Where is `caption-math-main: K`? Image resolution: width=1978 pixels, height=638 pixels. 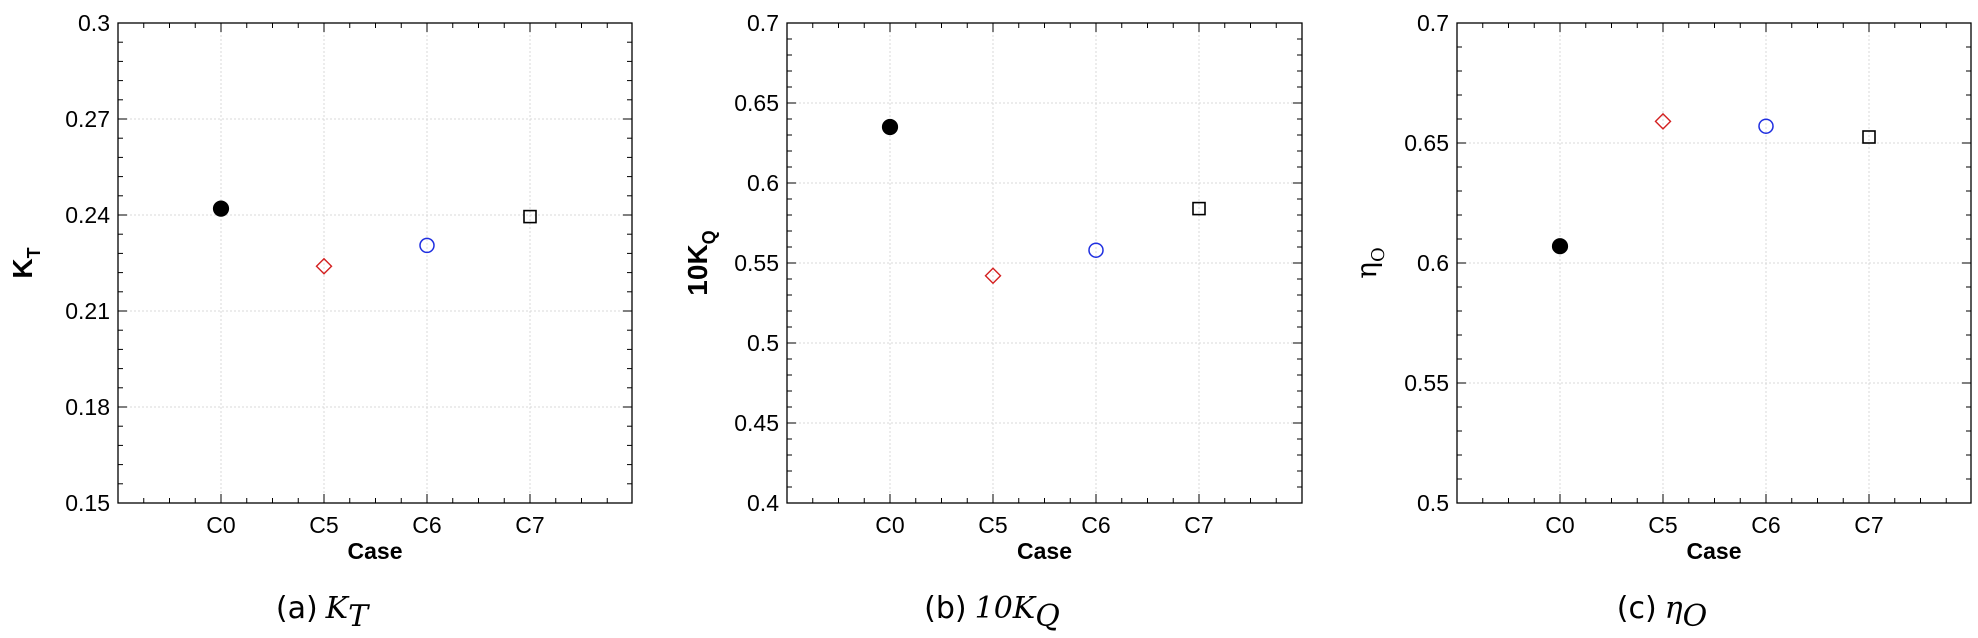 caption-math-main: K is located at coordinates (337, 608).